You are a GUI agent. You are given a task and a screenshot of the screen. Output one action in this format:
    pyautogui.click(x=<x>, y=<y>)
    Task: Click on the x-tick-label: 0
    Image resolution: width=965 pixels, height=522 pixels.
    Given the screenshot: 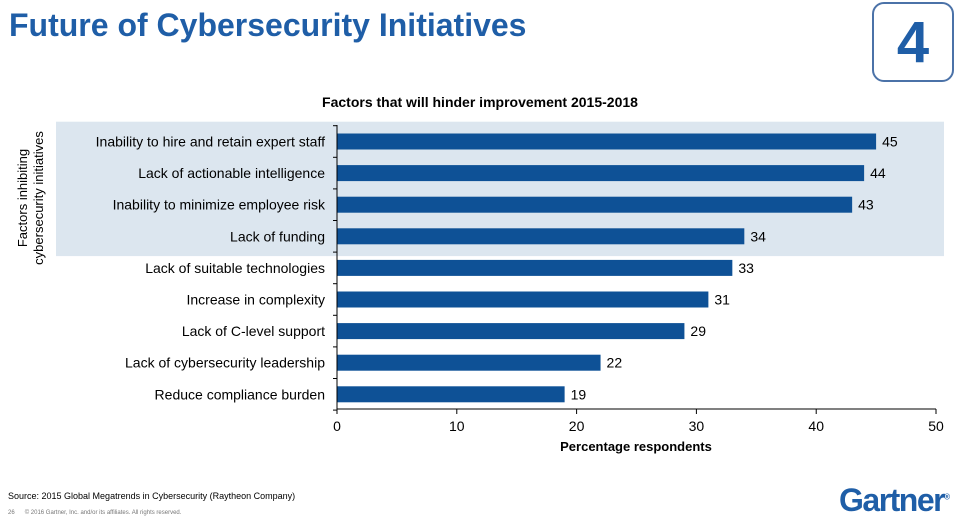 What is the action you would take?
    pyautogui.click(x=337, y=426)
    